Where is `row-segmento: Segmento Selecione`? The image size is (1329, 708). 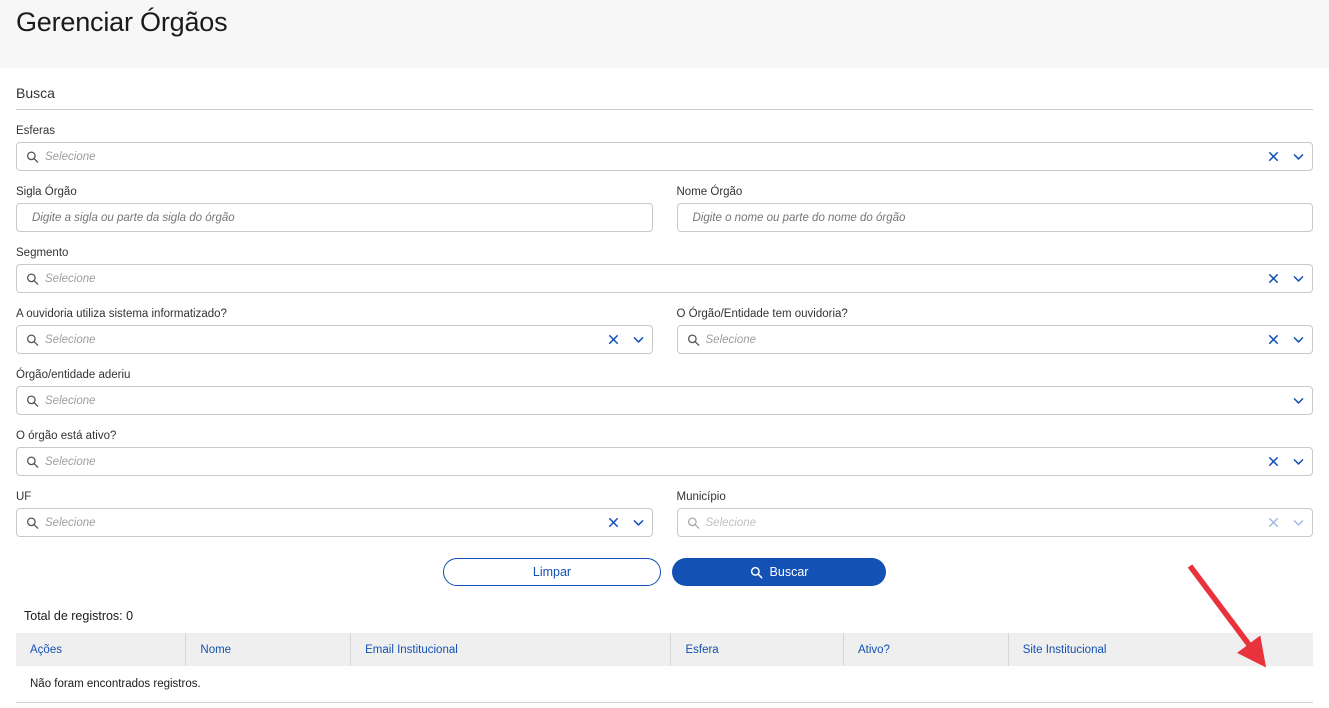 row-segmento: Segmento Selecione is located at coordinates (664, 269).